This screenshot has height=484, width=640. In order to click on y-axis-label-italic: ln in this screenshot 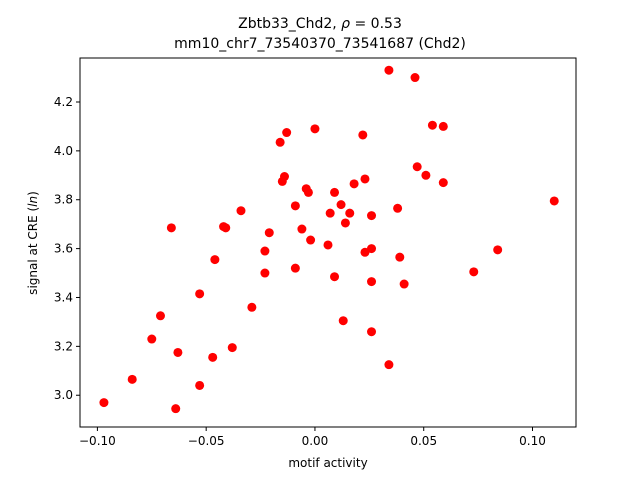, I will do `click(33, 201)`.